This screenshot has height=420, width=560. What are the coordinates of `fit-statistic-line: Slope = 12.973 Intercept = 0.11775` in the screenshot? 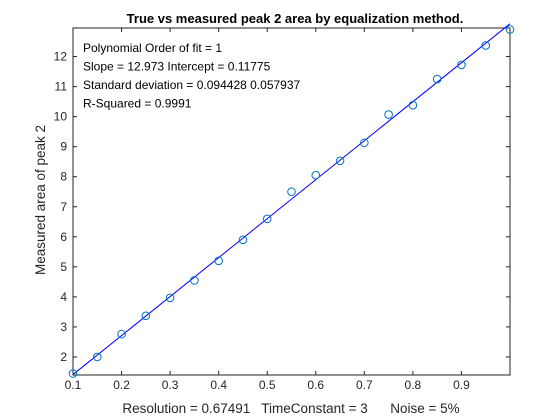 It's located at (177, 67).